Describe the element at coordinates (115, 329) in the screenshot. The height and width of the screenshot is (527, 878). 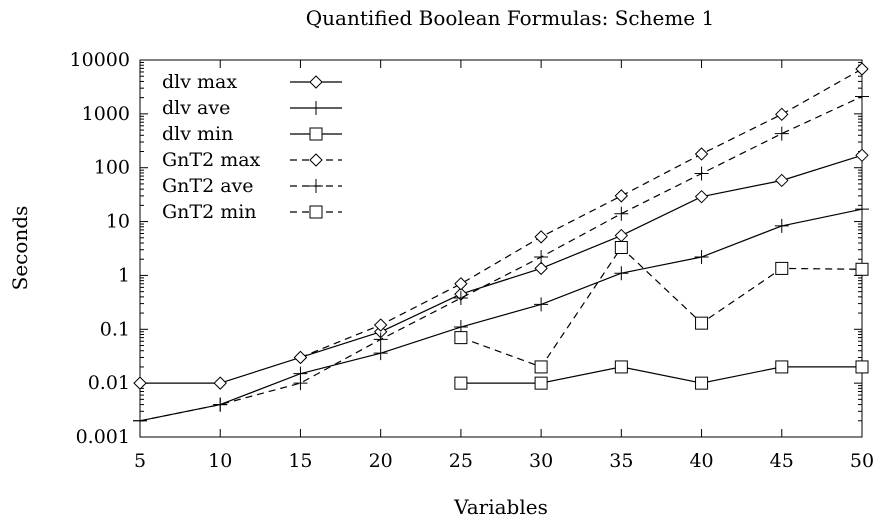
I see `y-tick-label: 0.1` at that location.